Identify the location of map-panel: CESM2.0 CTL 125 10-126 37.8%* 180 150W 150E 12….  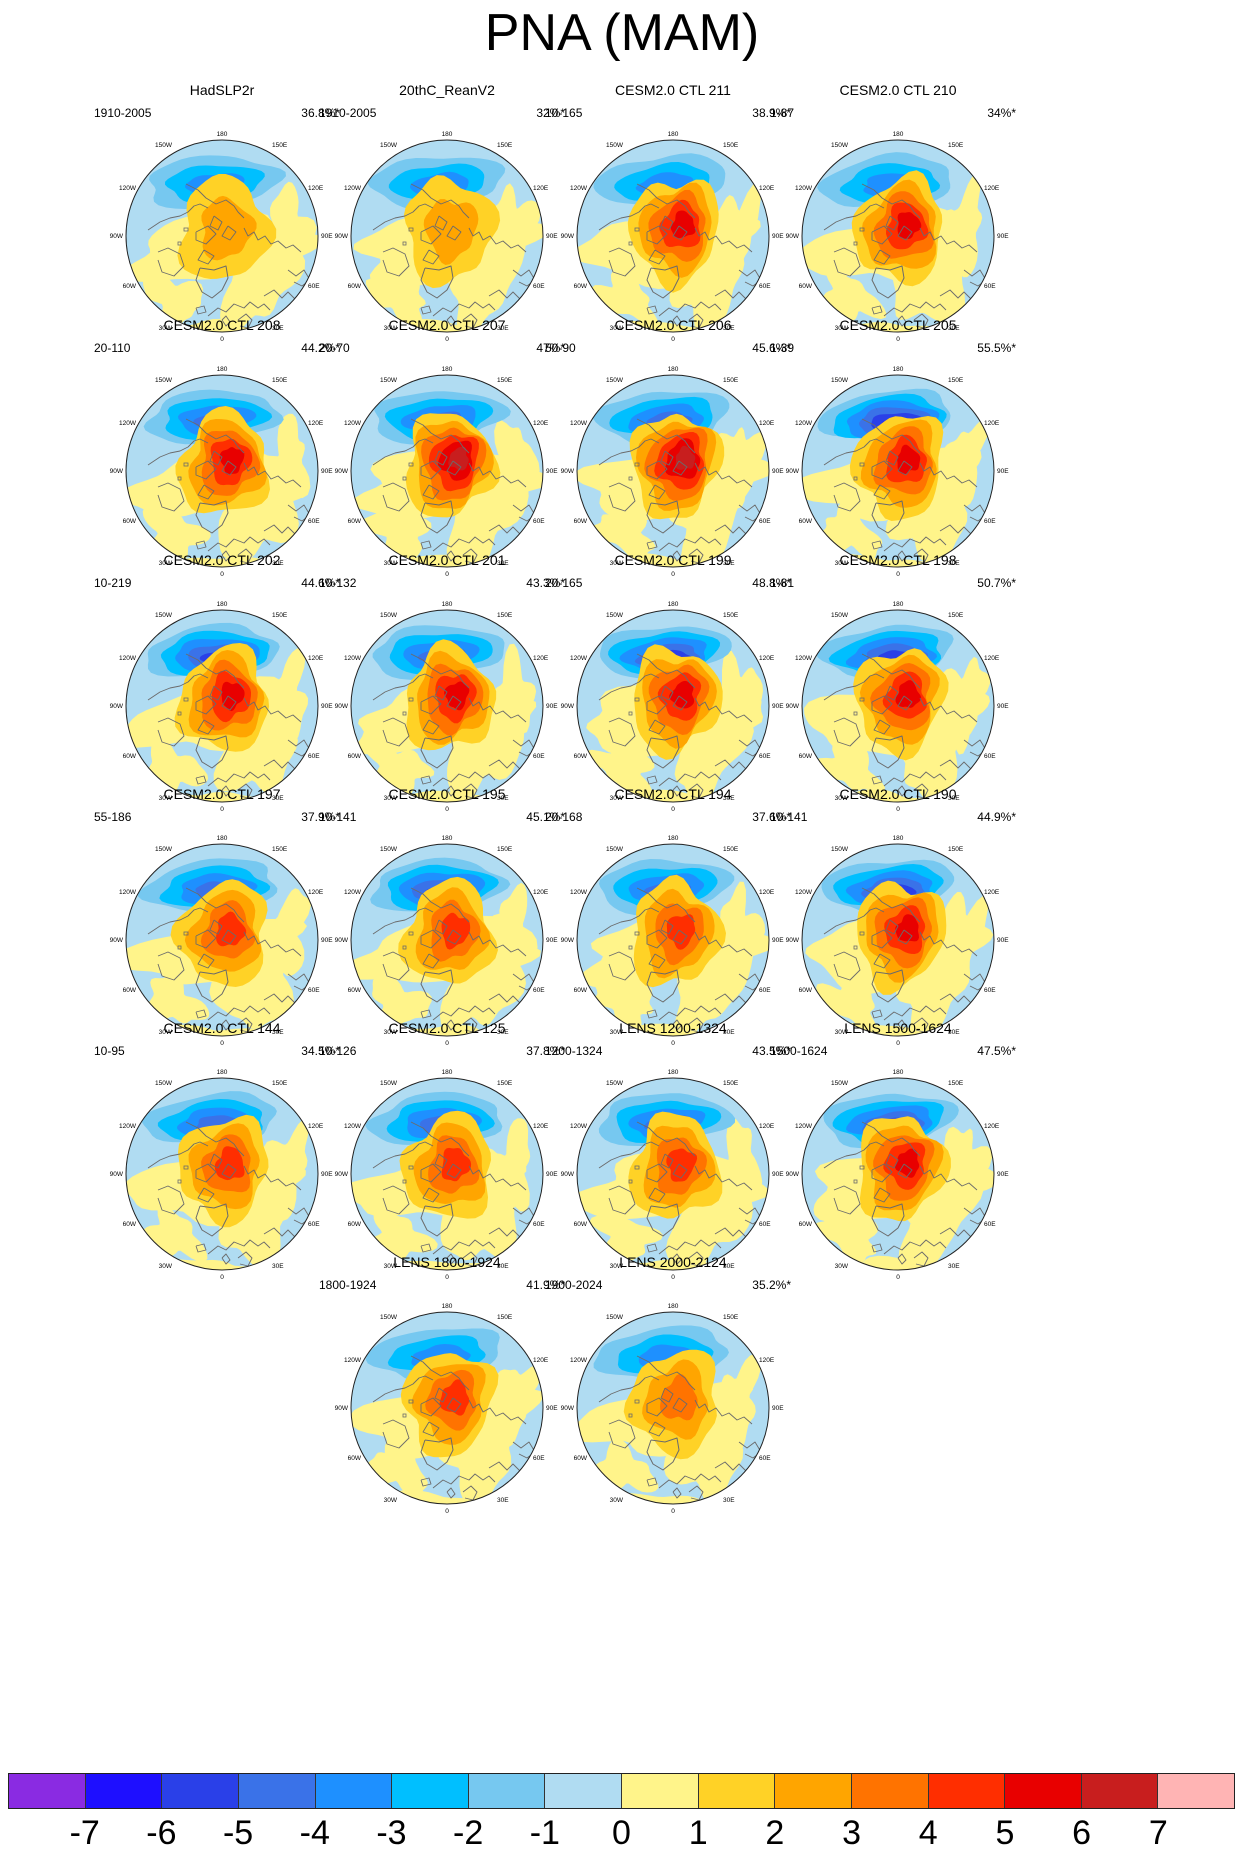
(447, 1155).